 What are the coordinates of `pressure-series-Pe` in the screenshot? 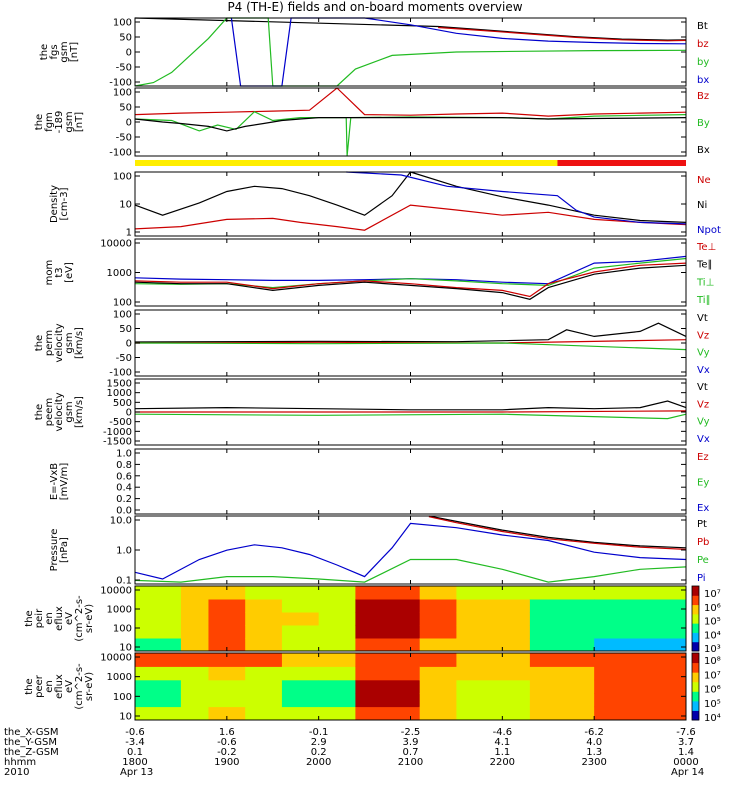 It's located at (410, 570).